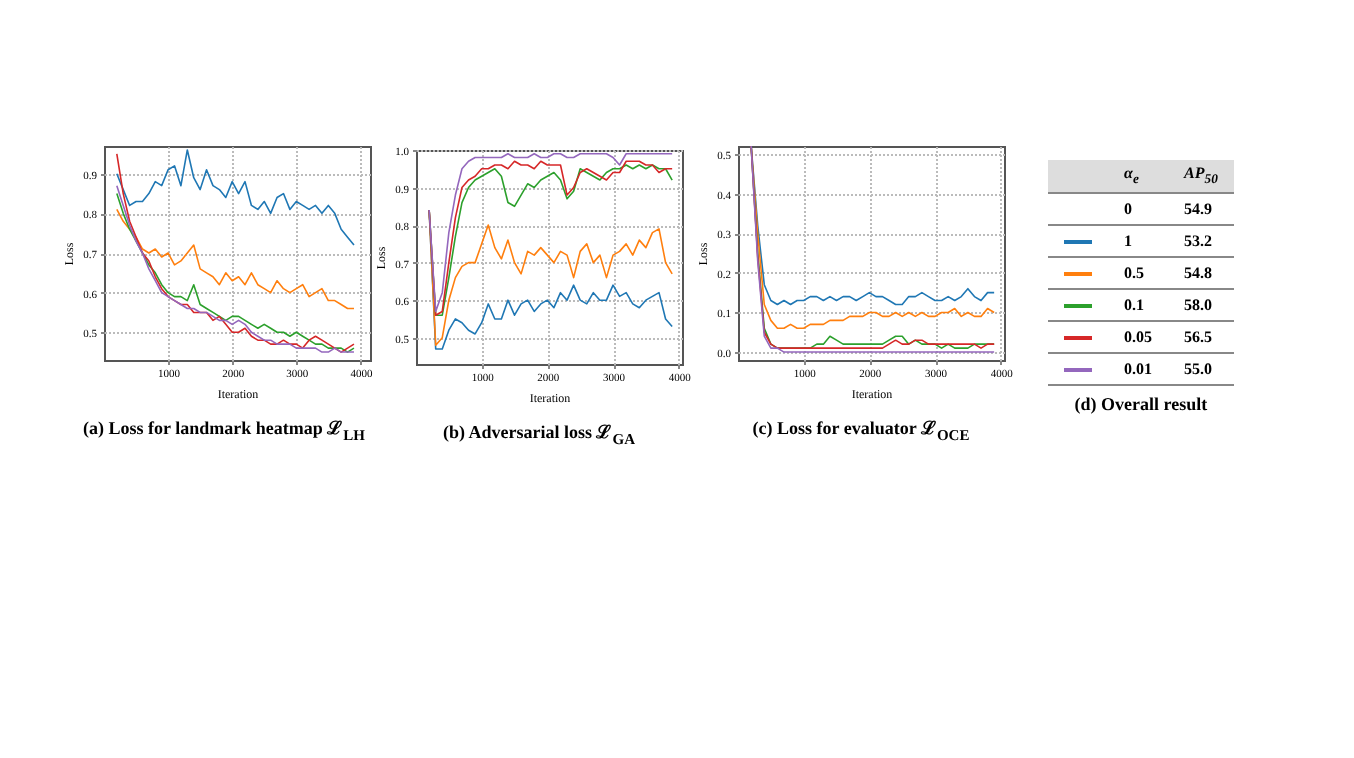 This screenshot has width=1354, height=758. What do you see at coordinates (1138, 304) in the screenshot?
I see `category-label: 0.1` at bounding box center [1138, 304].